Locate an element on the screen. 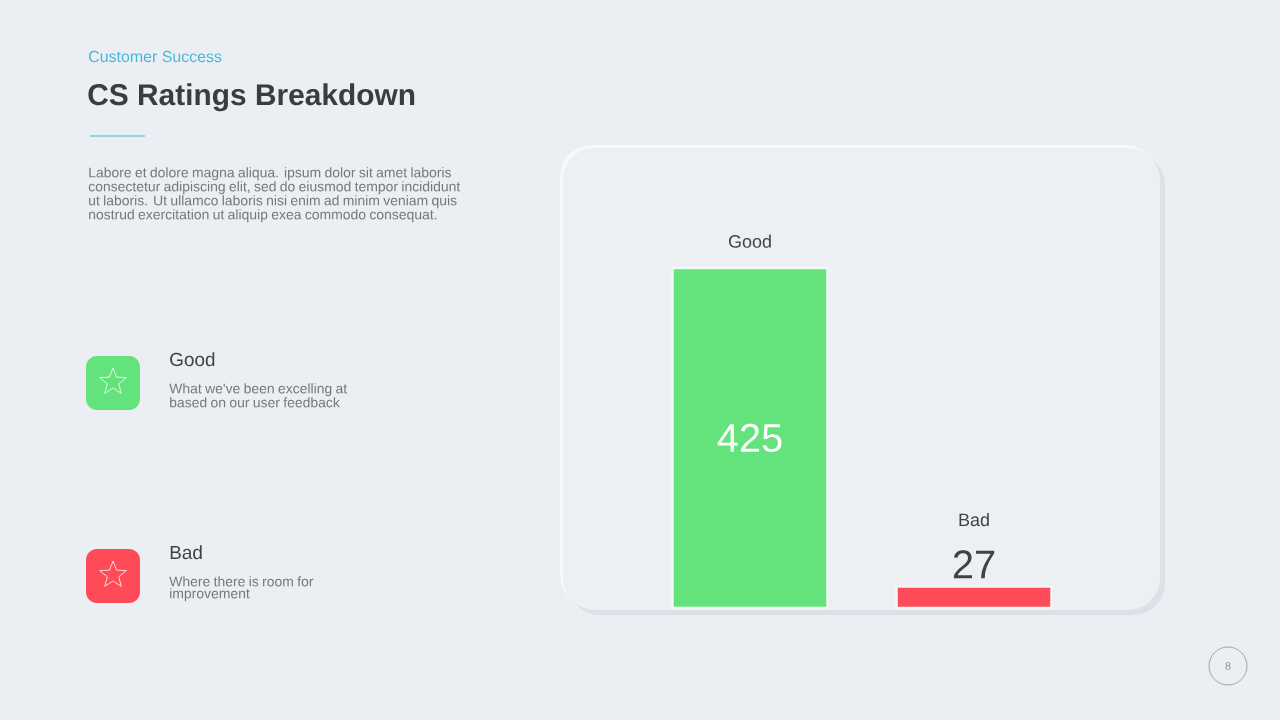 The height and width of the screenshot is (720, 1280). text: Customer Success is located at coordinates (155, 56).